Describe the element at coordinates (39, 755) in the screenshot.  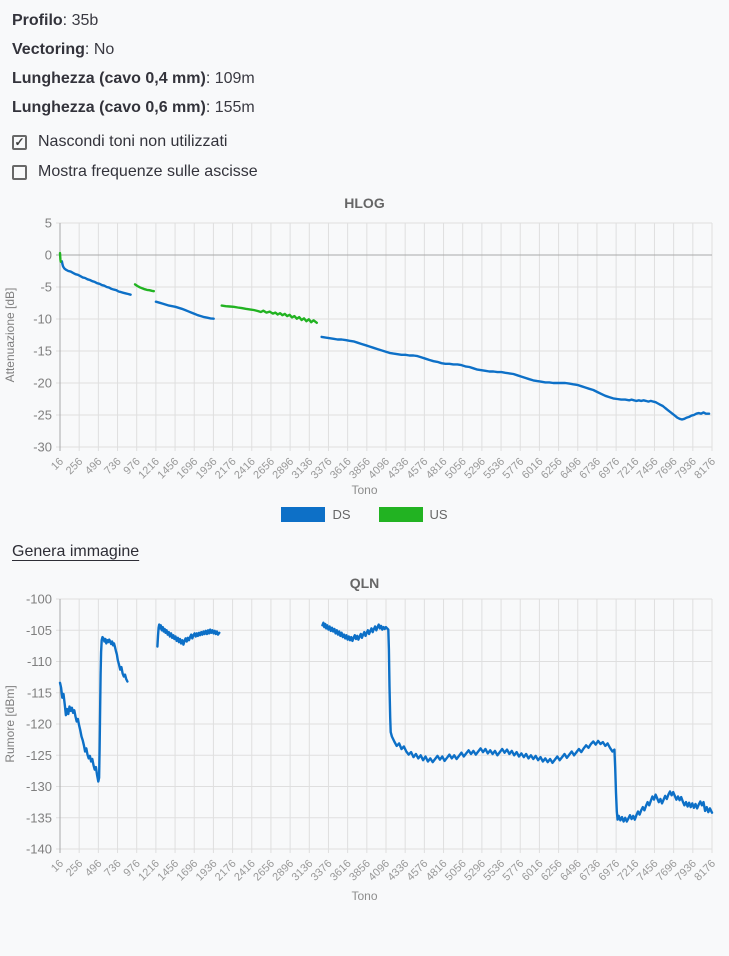
I see `svg-text: -125` at that location.